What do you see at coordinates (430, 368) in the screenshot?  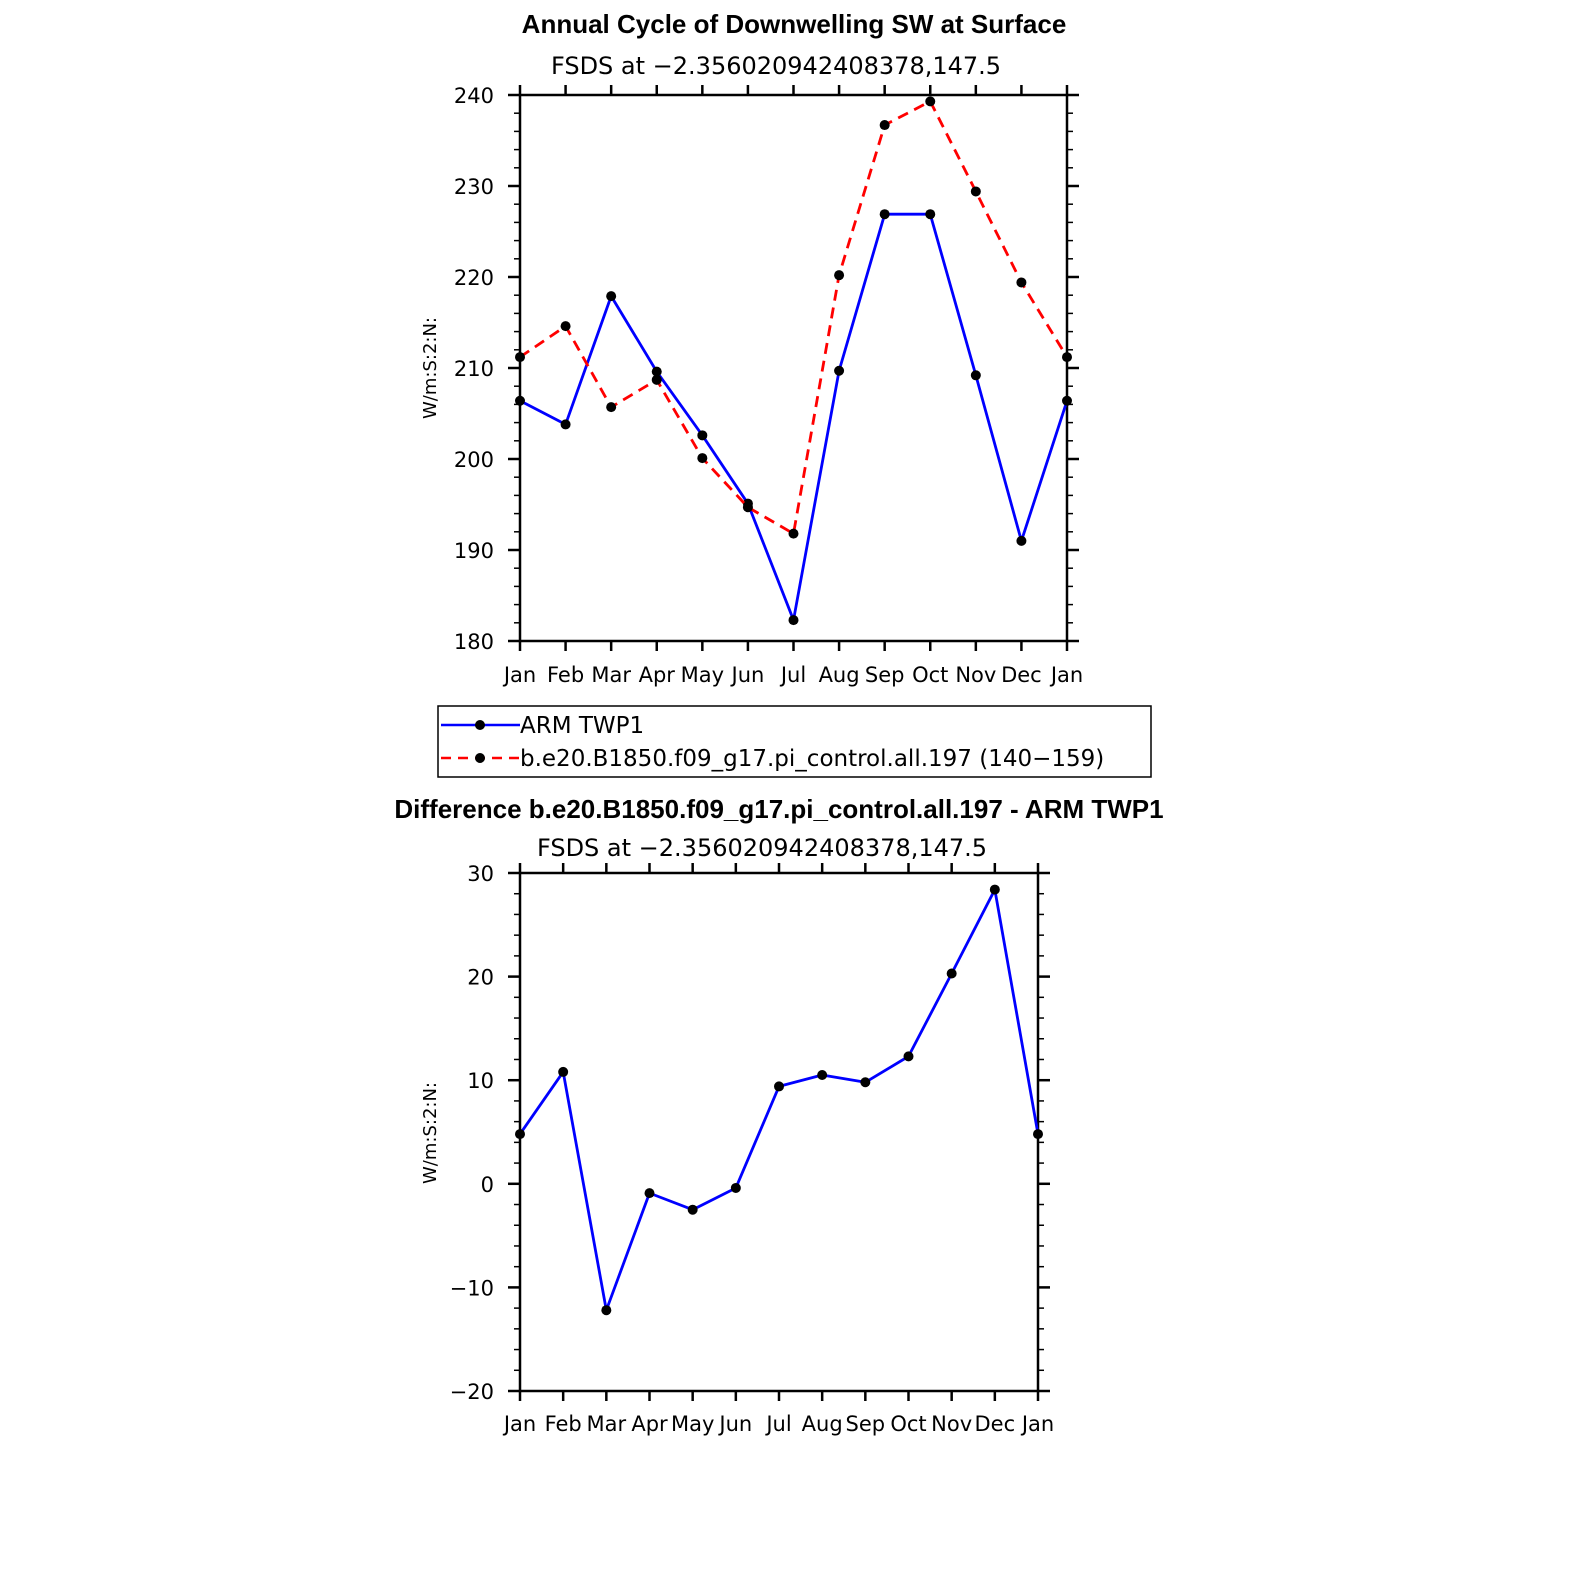 I see `chart-1-y-axis-label: W/m:S:2:N:` at bounding box center [430, 368].